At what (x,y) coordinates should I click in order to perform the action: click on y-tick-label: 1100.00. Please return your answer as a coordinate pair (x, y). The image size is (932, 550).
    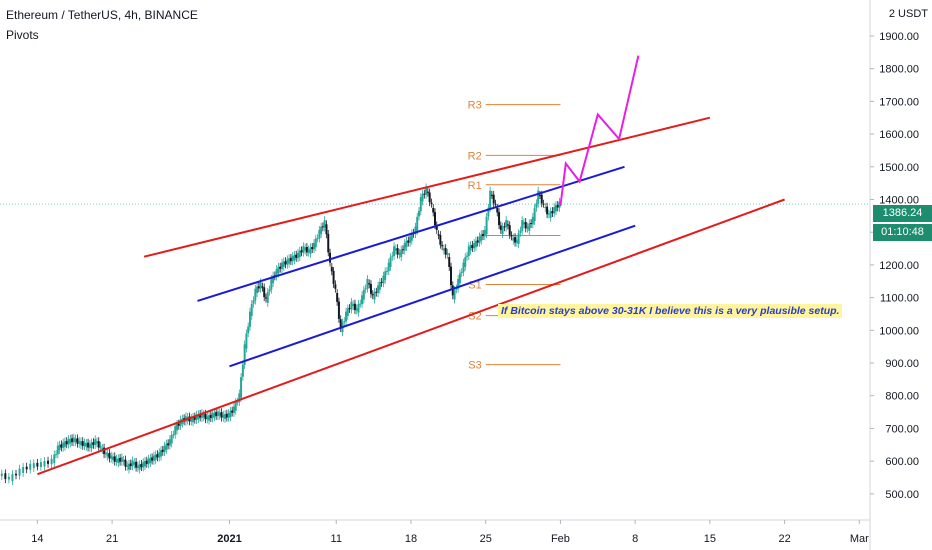
    Looking at the image, I should click on (899, 299).